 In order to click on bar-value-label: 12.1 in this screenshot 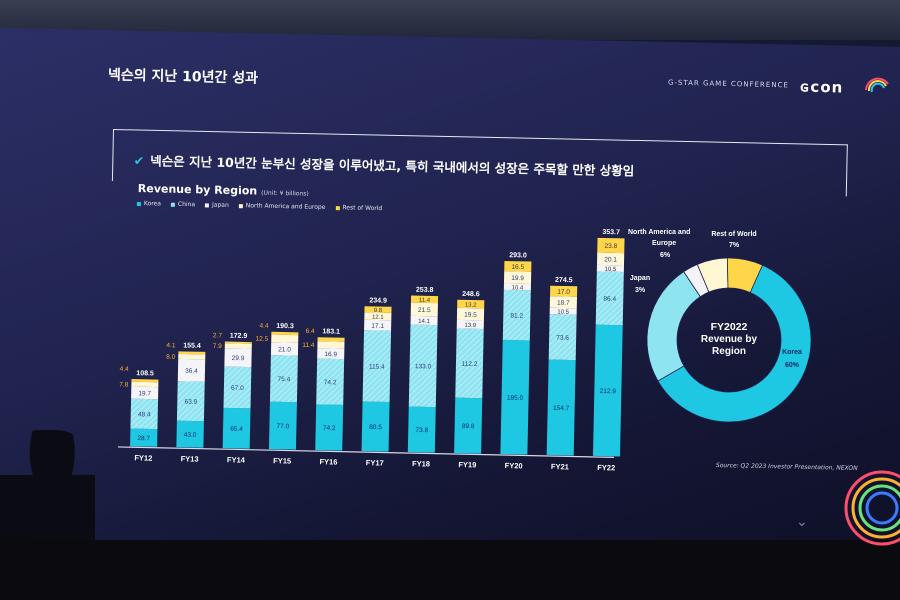, I will do `click(378, 318)`.